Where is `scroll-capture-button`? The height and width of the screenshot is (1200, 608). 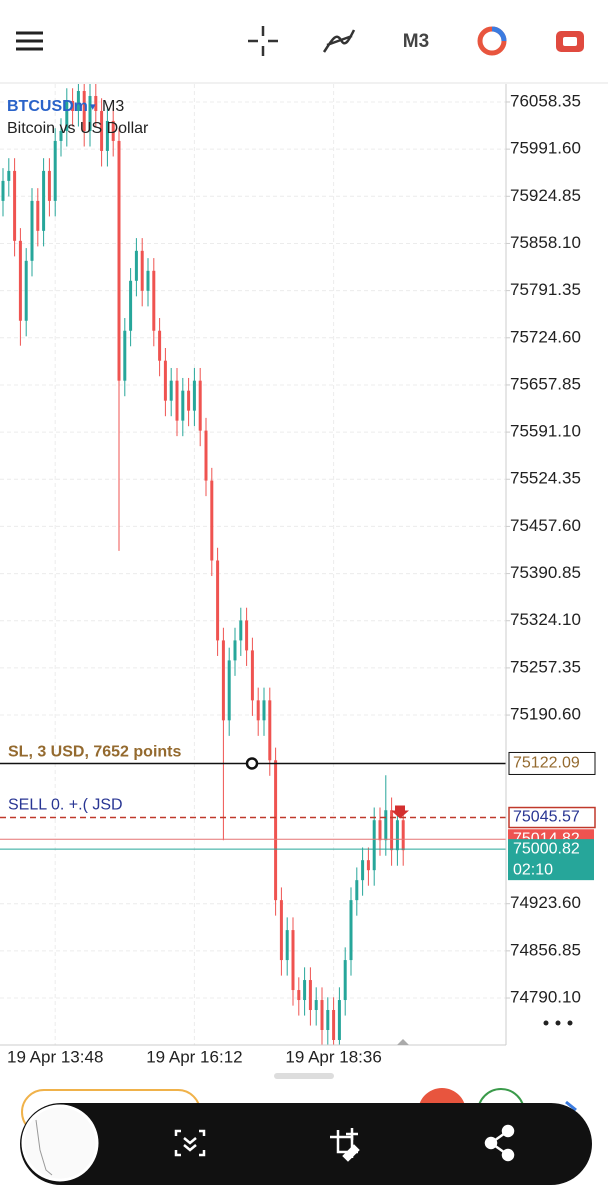 scroll-capture-button is located at coordinates (190, 1143).